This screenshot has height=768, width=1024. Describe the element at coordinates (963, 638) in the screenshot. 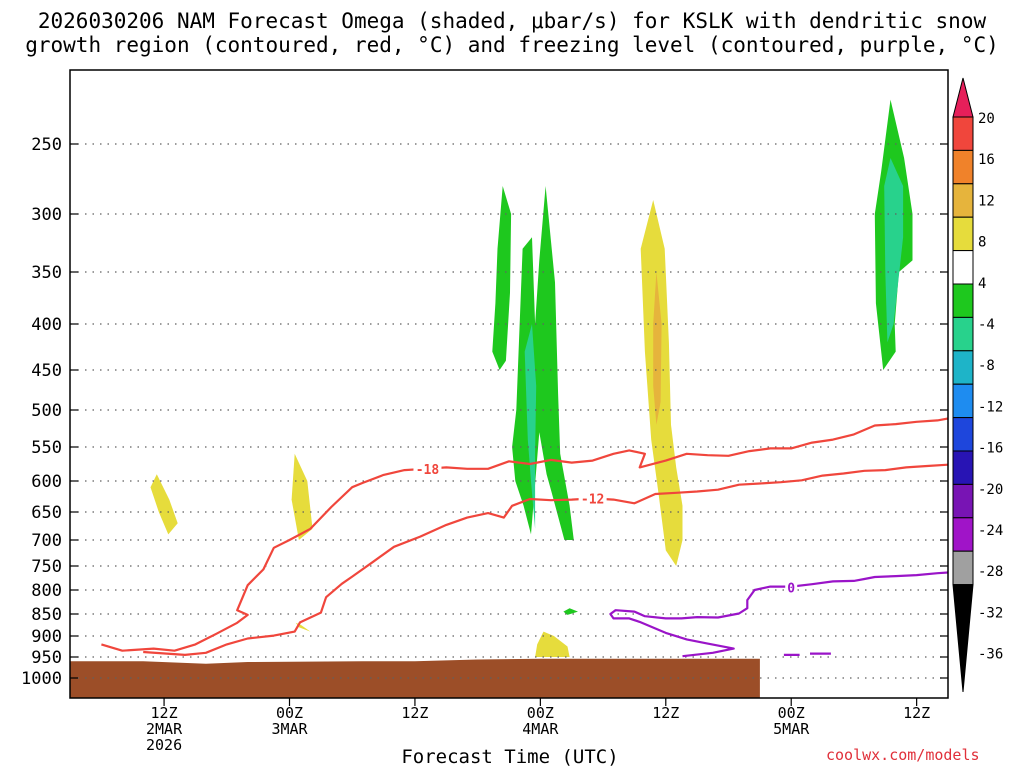

I see `colorbar-bottom-arrow` at that location.